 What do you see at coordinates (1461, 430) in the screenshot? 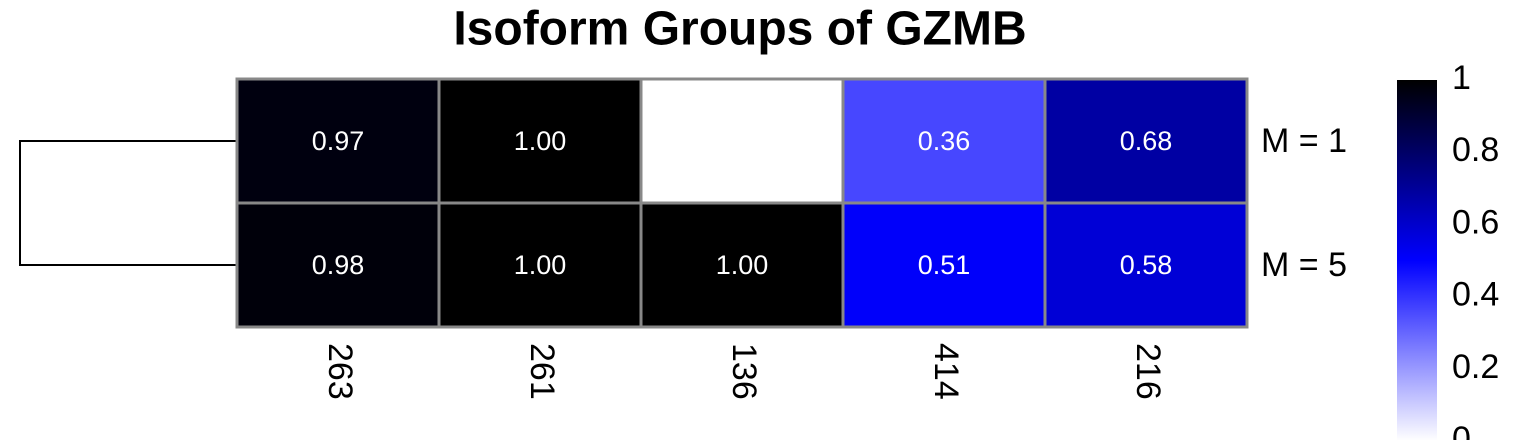
I see `colorbar-tick-label: 0` at bounding box center [1461, 430].